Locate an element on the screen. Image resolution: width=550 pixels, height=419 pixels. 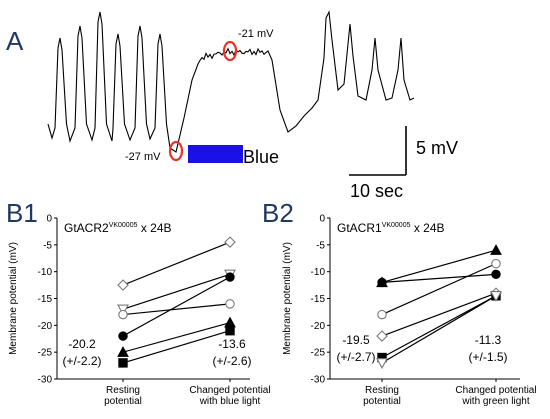
scale-voltage-label: 5 mV is located at coordinates (437, 148).